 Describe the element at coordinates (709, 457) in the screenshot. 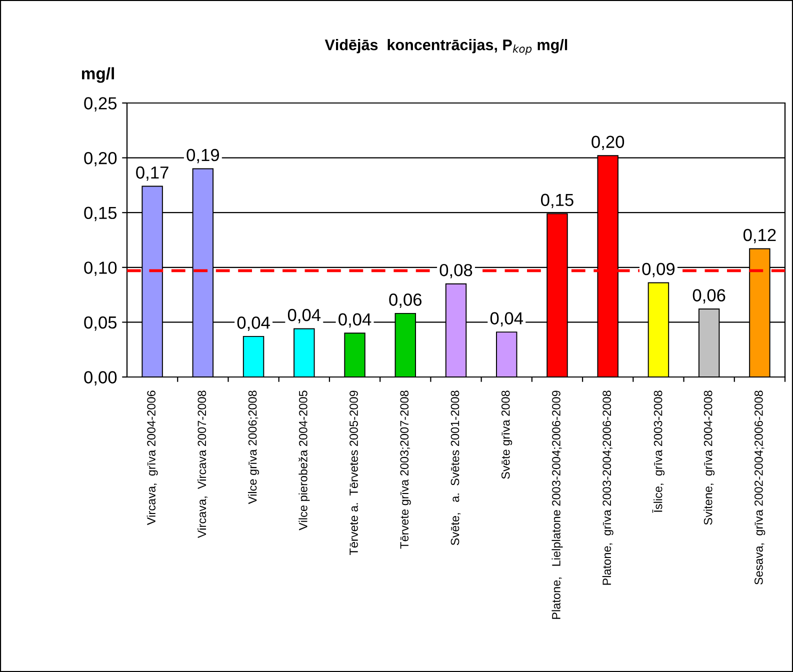

I see `x-tick-label: Svitene, grīva 2004-2008` at that location.